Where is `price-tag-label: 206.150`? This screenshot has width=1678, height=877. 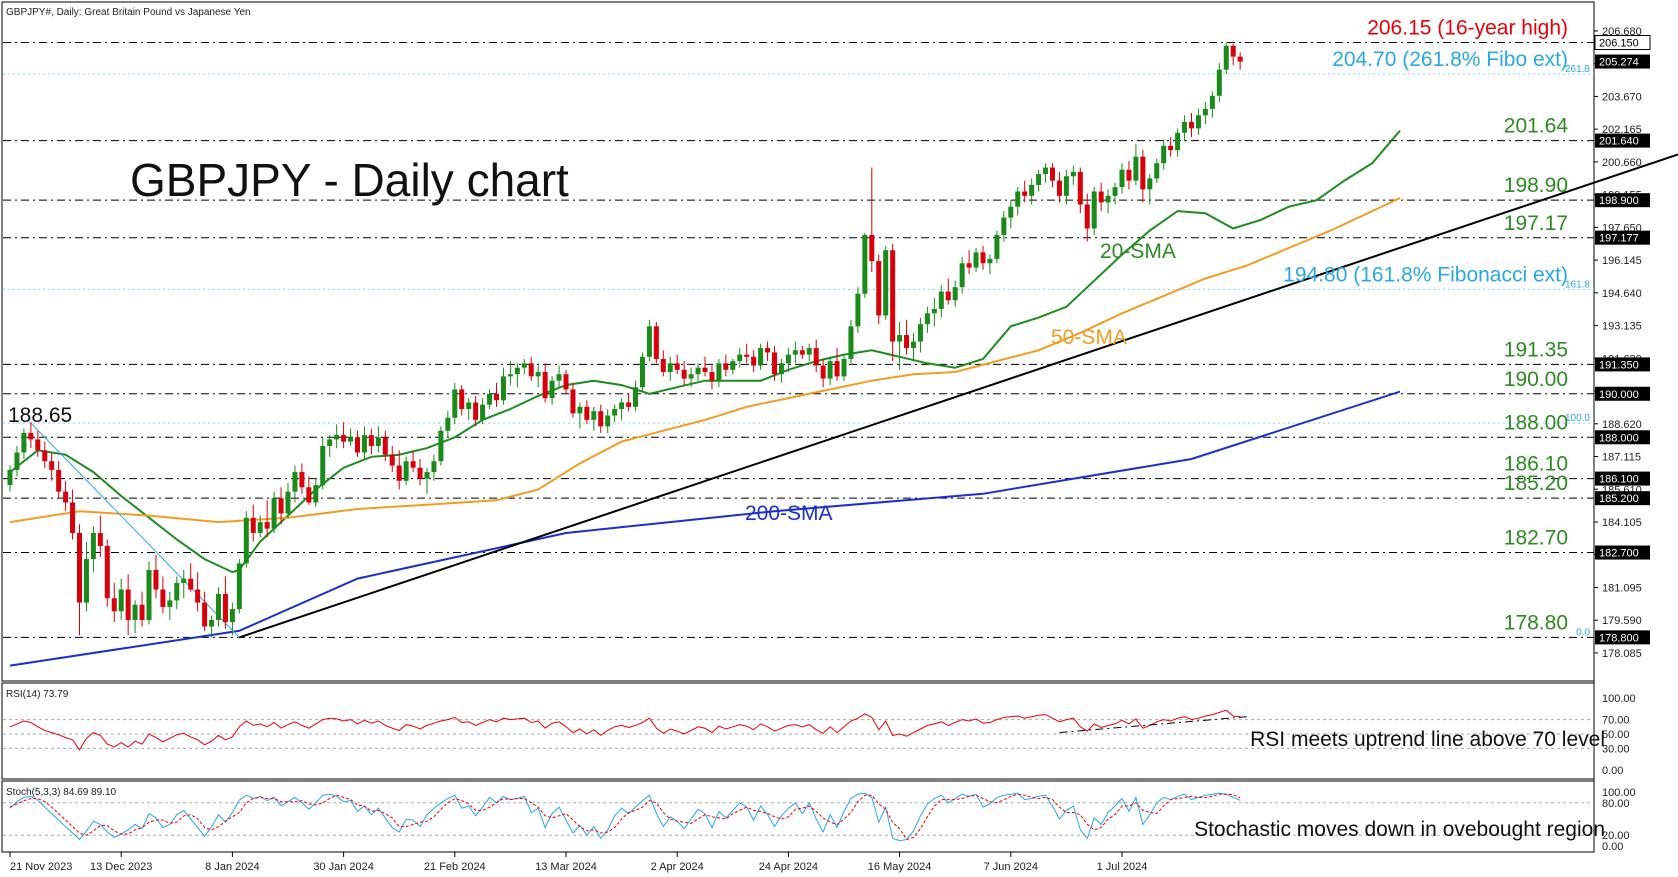
price-tag-label: 206.150 is located at coordinates (1619, 43).